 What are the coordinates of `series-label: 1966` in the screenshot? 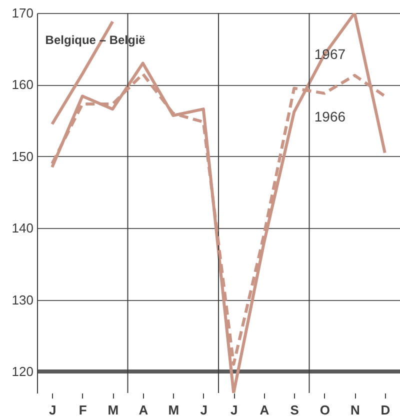 It's located at (330, 116).